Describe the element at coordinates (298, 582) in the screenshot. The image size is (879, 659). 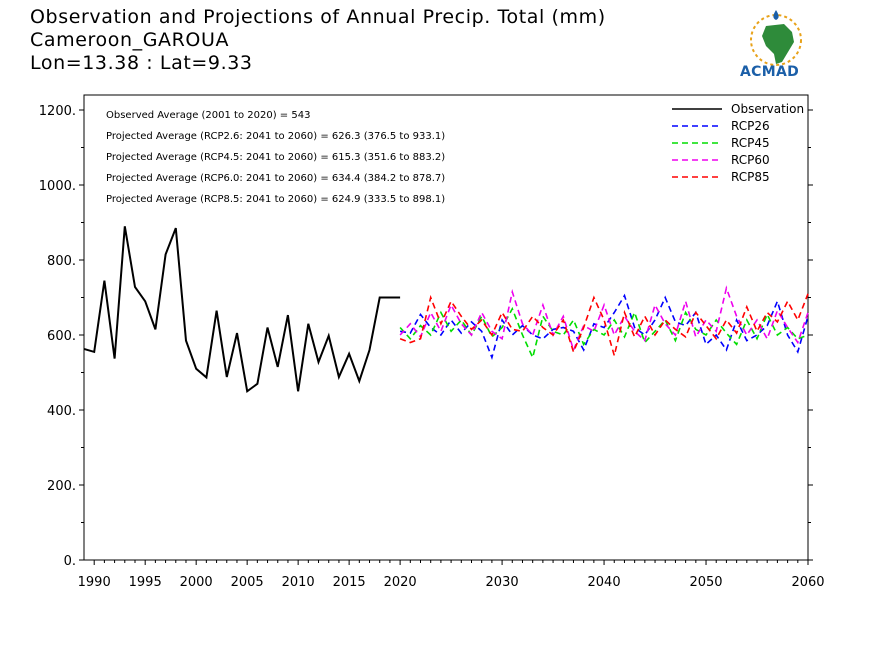
I see `x-tick-label: 2010` at that location.